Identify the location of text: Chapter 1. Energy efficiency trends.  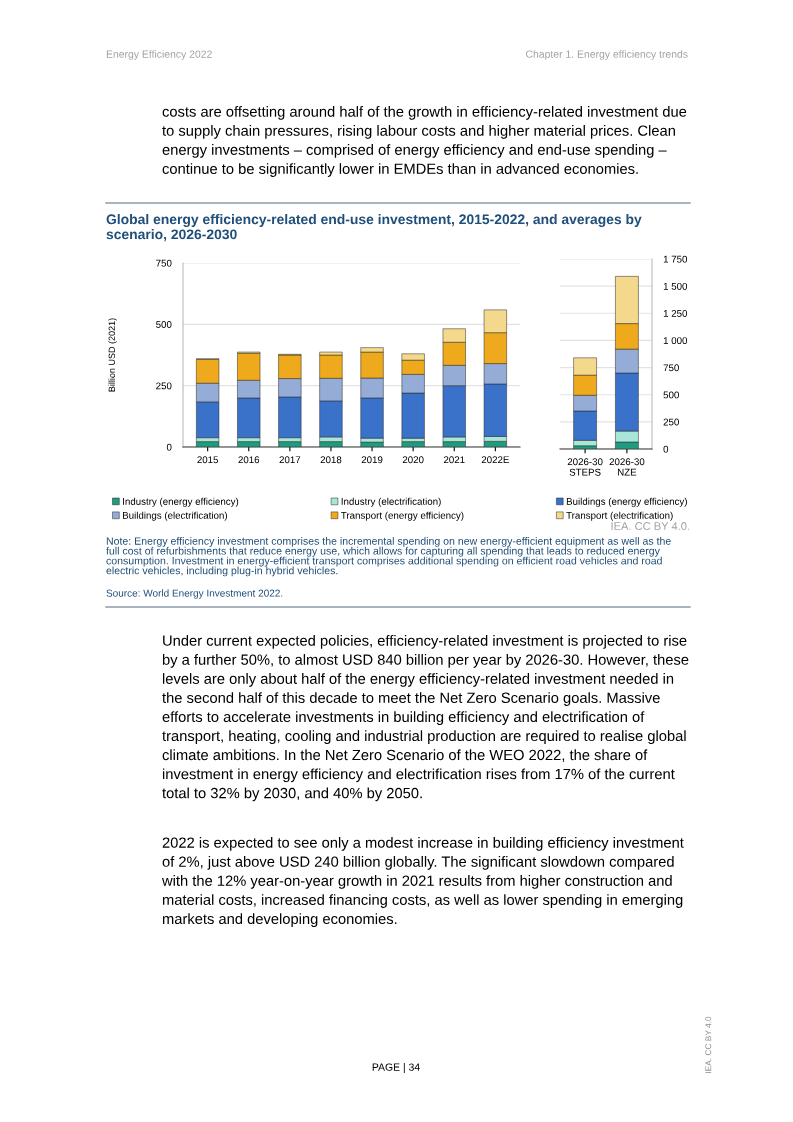
(607, 55).